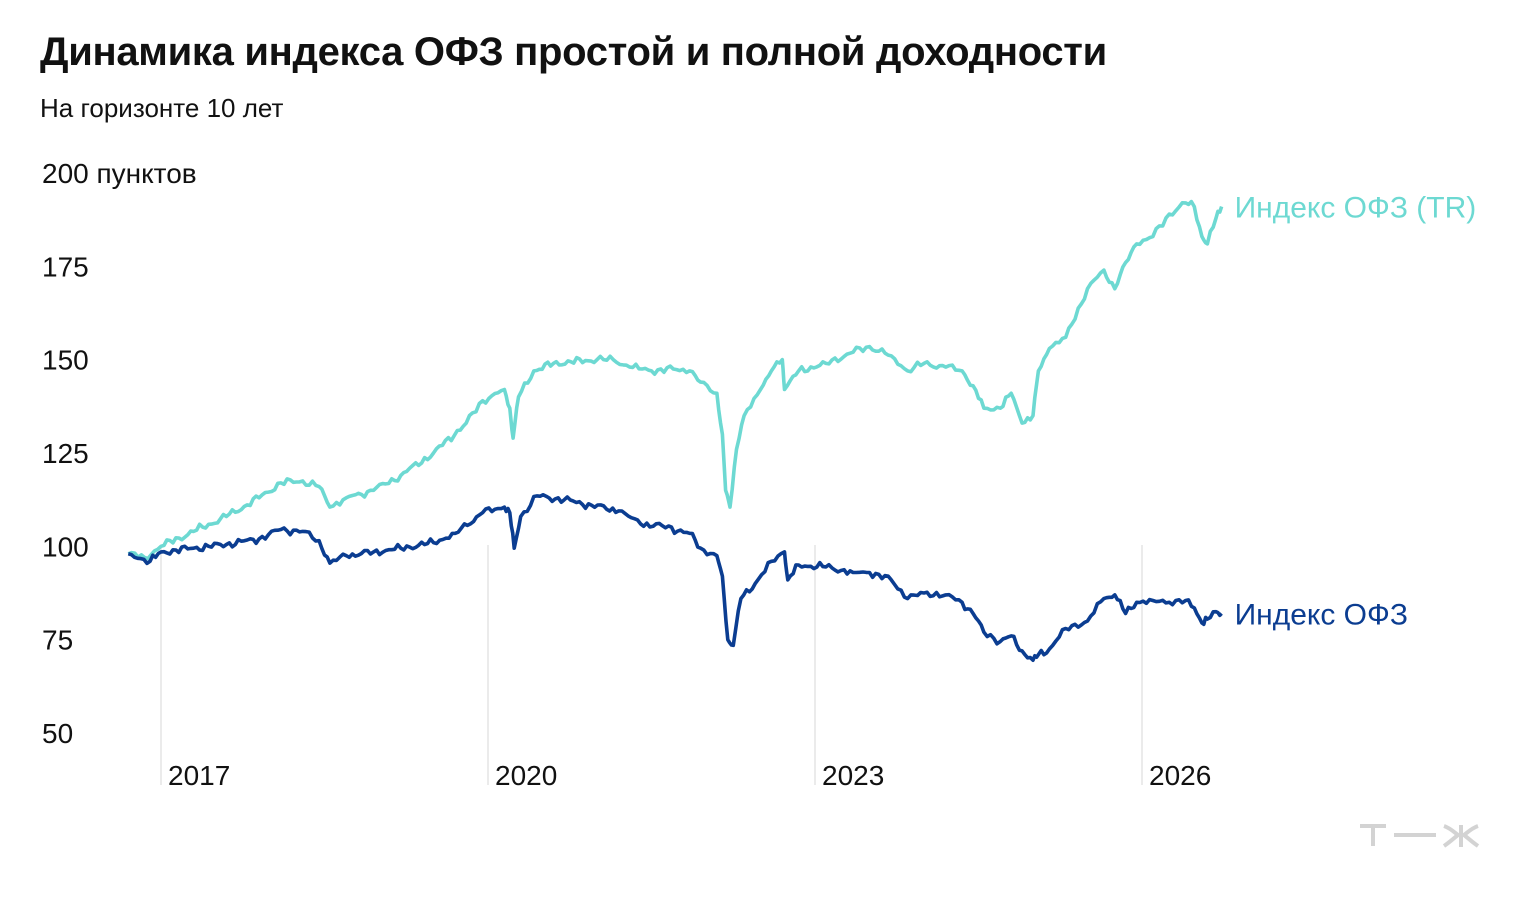 The width and height of the screenshot is (1520, 906). Describe the element at coordinates (119, 173) in the screenshot. I see `y-tick-label: 200 пунктов` at that location.